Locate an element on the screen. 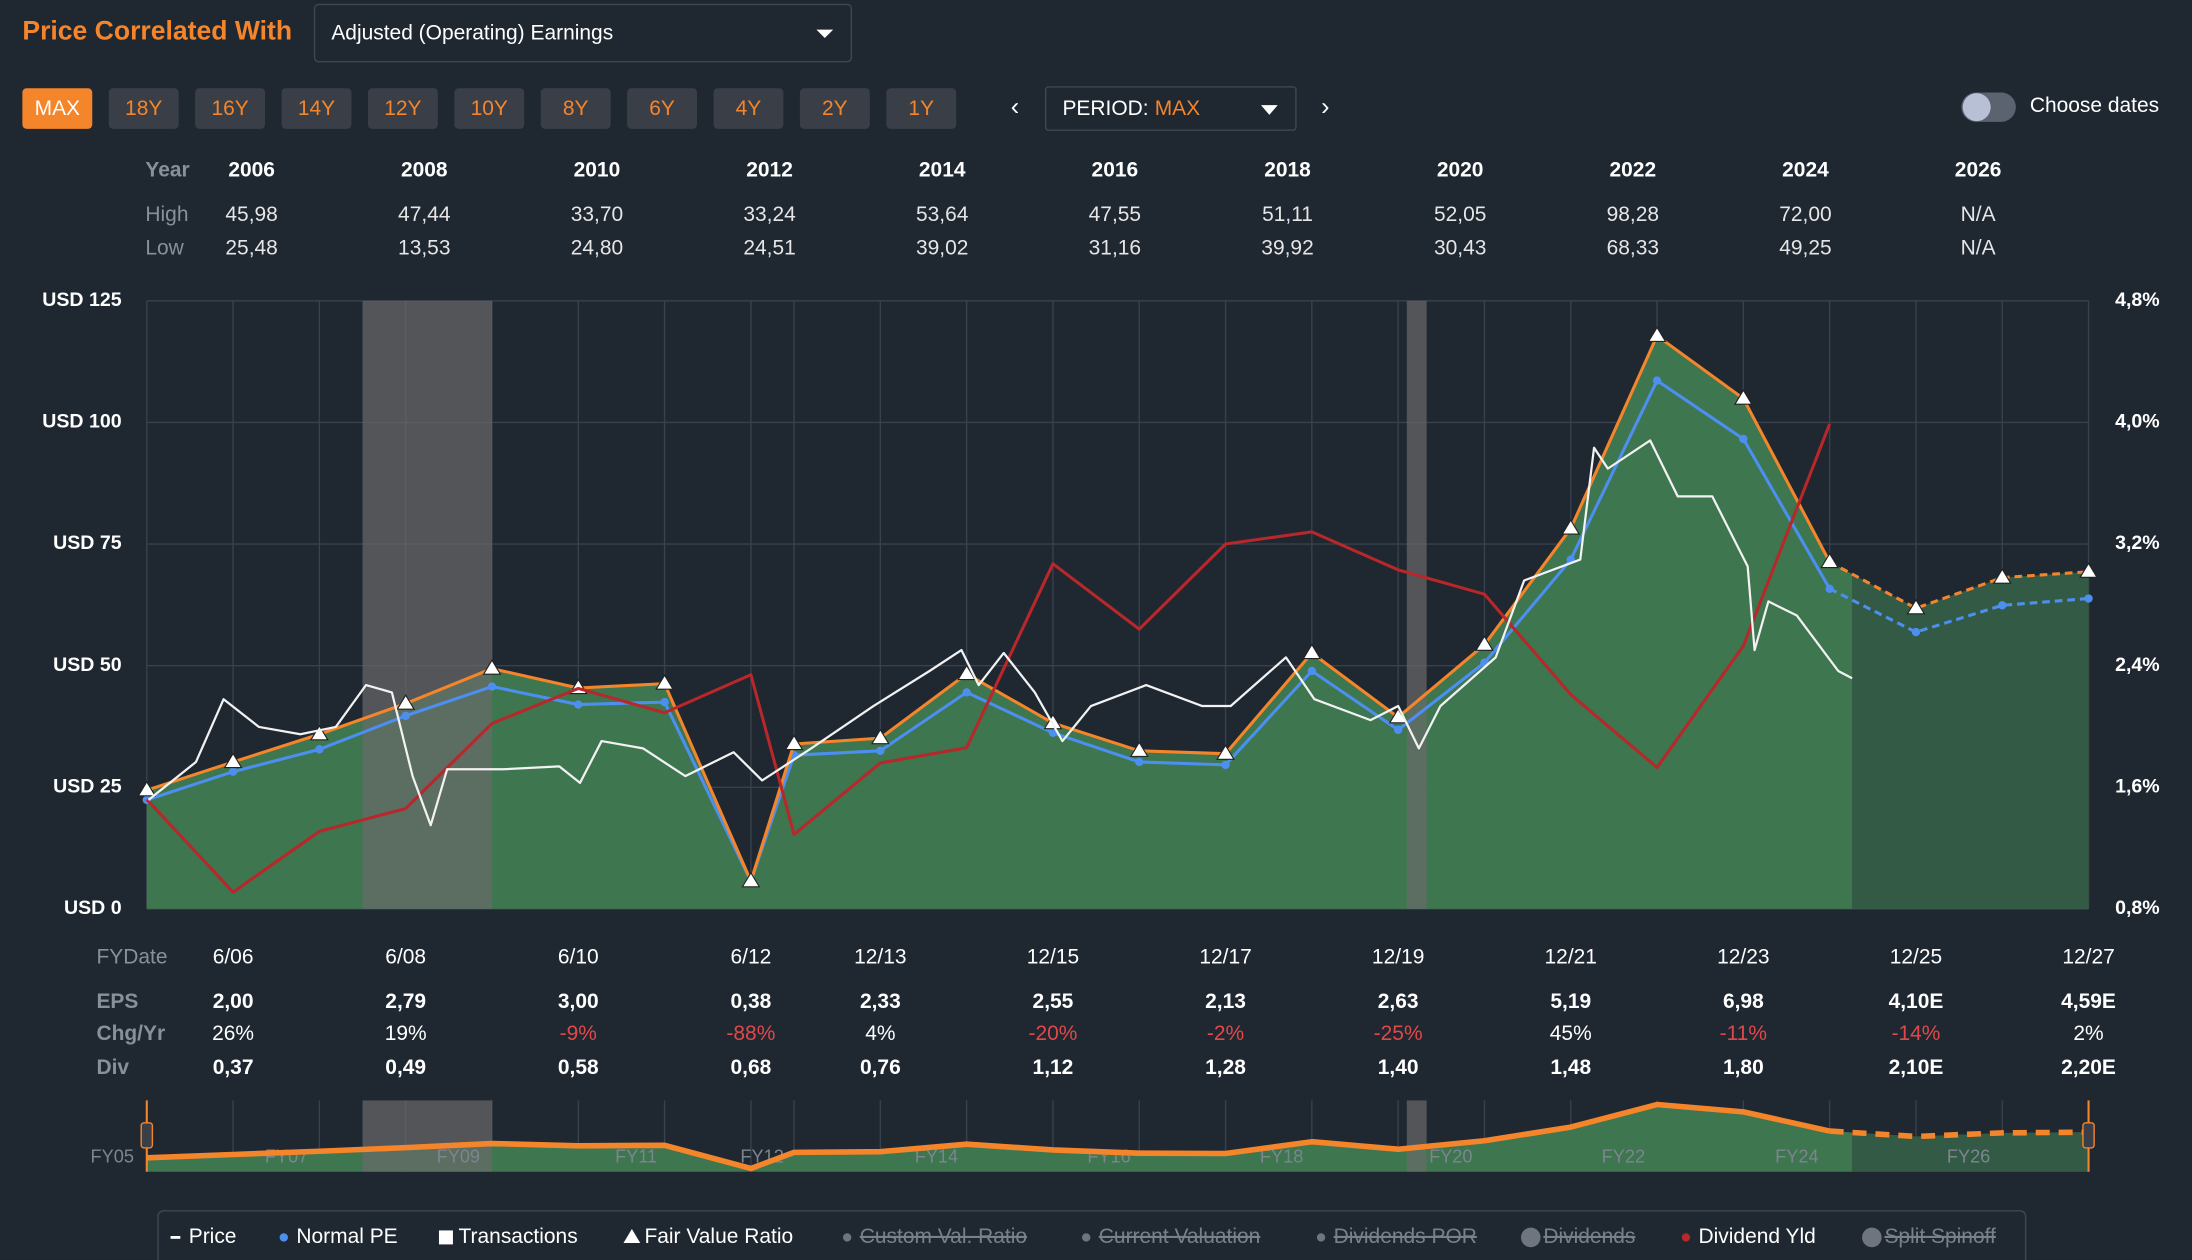 This screenshot has width=2192, height=1260. y-tick-label: USD 75 is located at coordinates (87, 543).